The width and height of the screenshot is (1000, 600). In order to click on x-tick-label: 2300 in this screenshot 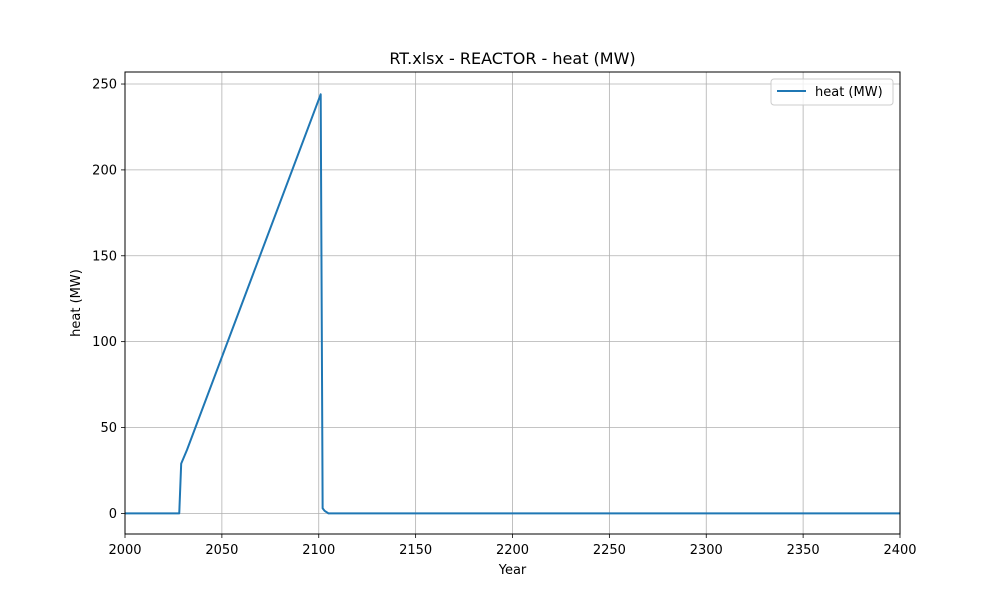, I will do `click(706, 550)`.